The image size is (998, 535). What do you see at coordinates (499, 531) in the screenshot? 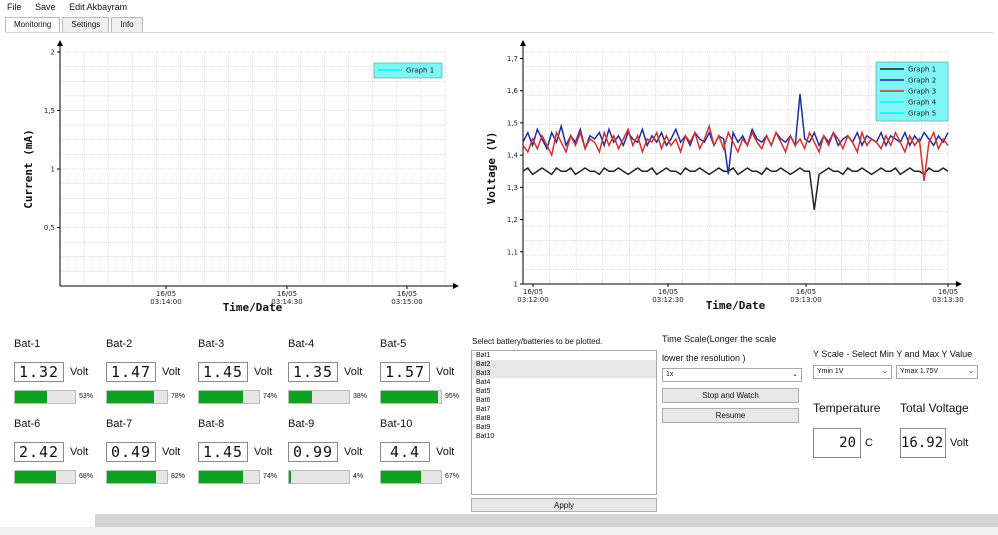
I see `status-strip` at bounding box center [499, 531].